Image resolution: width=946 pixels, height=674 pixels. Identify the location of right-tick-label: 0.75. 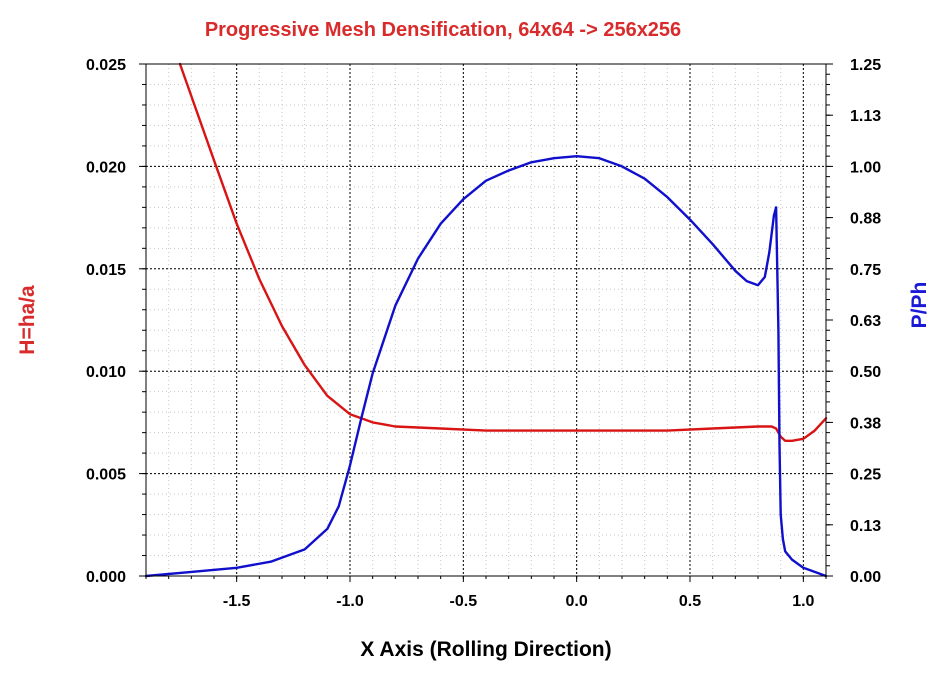
(865, 270).